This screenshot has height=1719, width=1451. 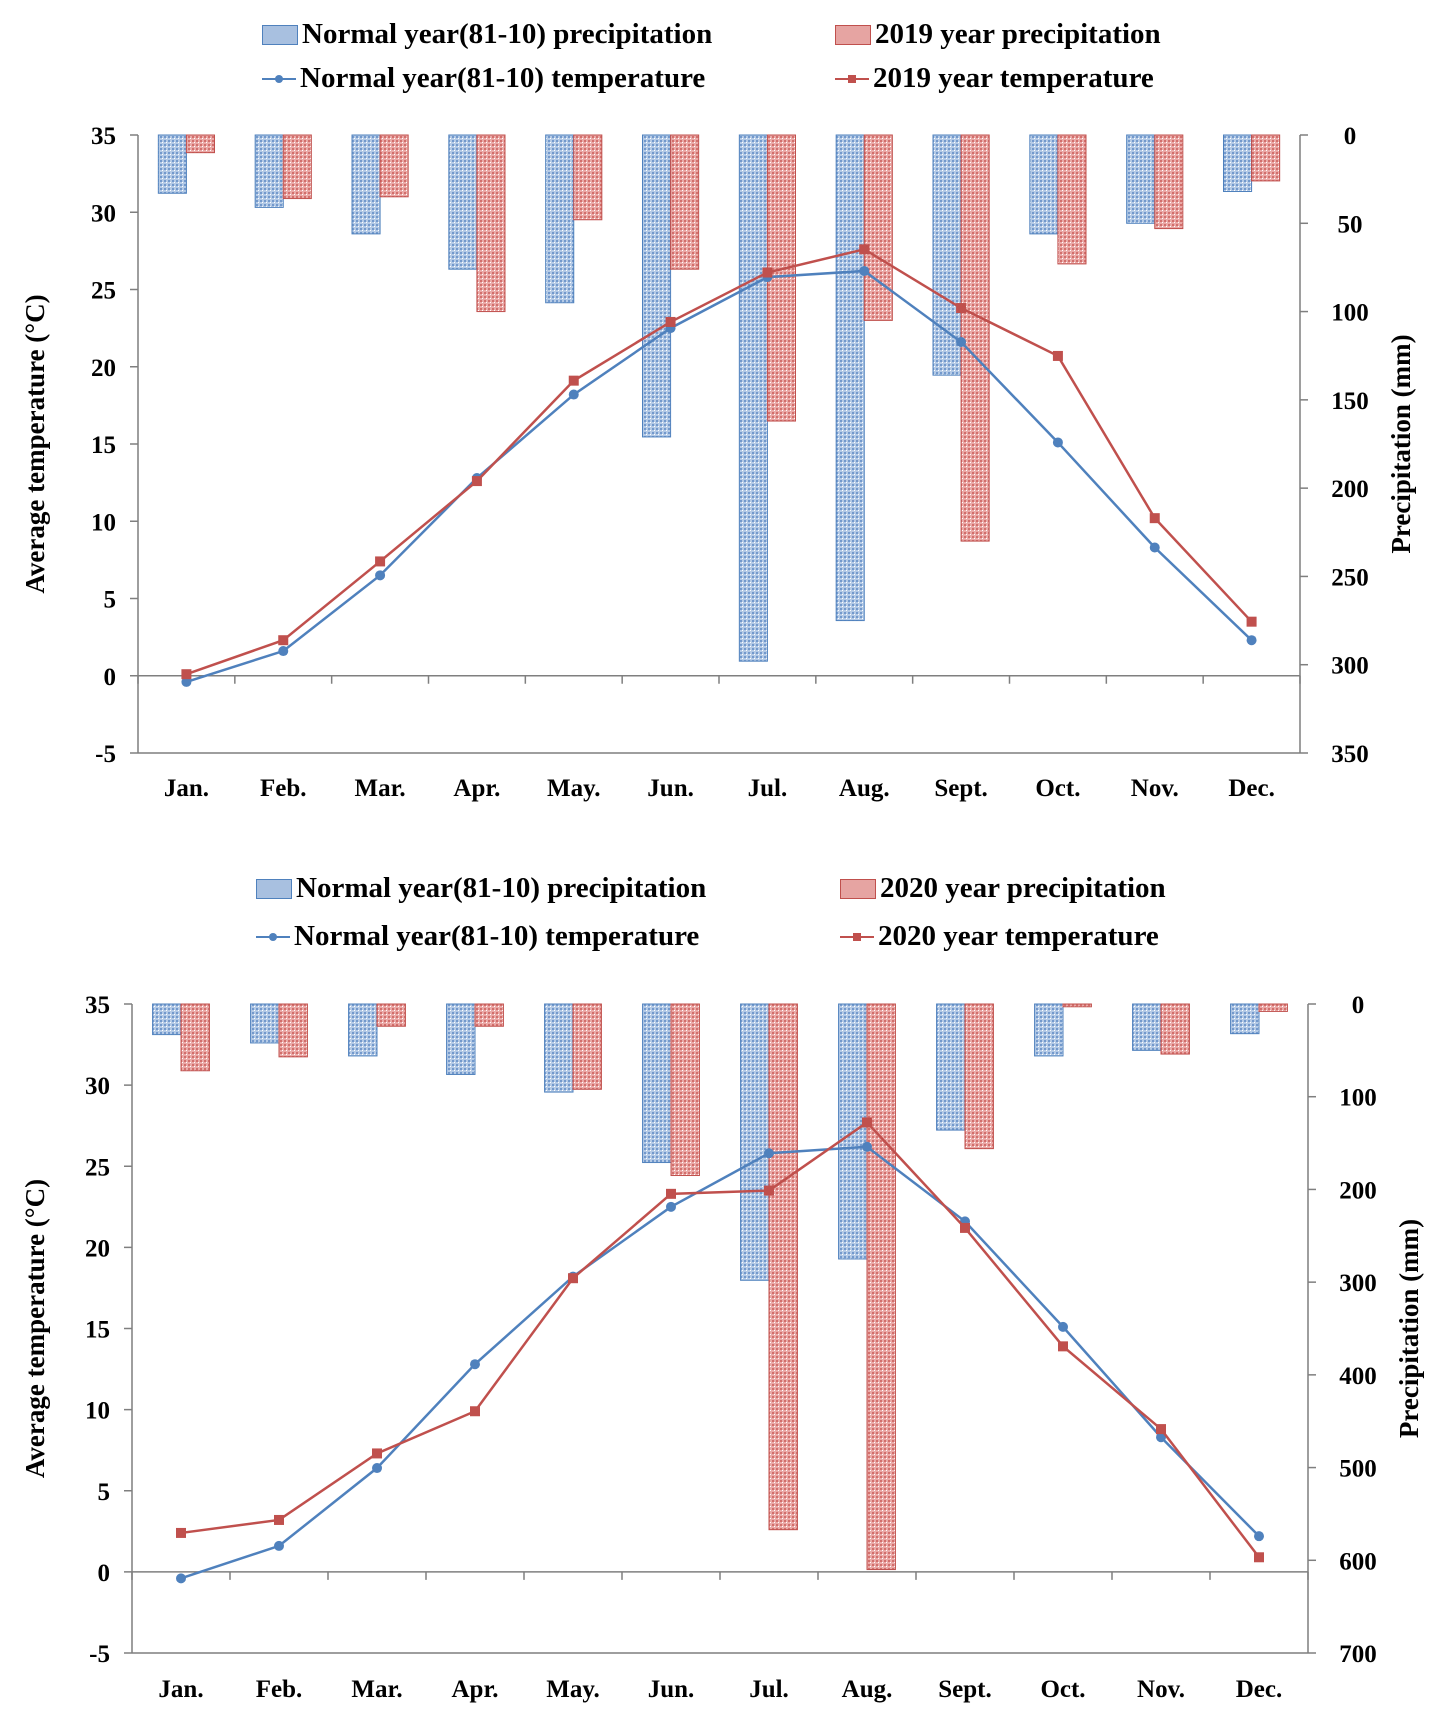 What do you see at coordinates (1013, 78) in the screenshot?
I see `legend-label: 2019 year temperature` at bounding box center [1013, 78].